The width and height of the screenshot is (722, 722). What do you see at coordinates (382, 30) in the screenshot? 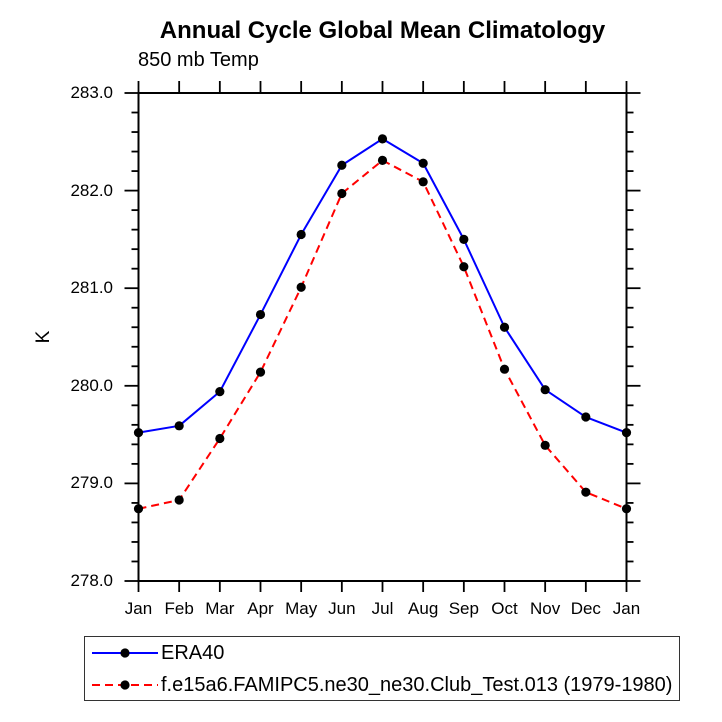
I see `chart-title: Annual Cycle Global Mean Climatology` at bounding box center [382, 30].